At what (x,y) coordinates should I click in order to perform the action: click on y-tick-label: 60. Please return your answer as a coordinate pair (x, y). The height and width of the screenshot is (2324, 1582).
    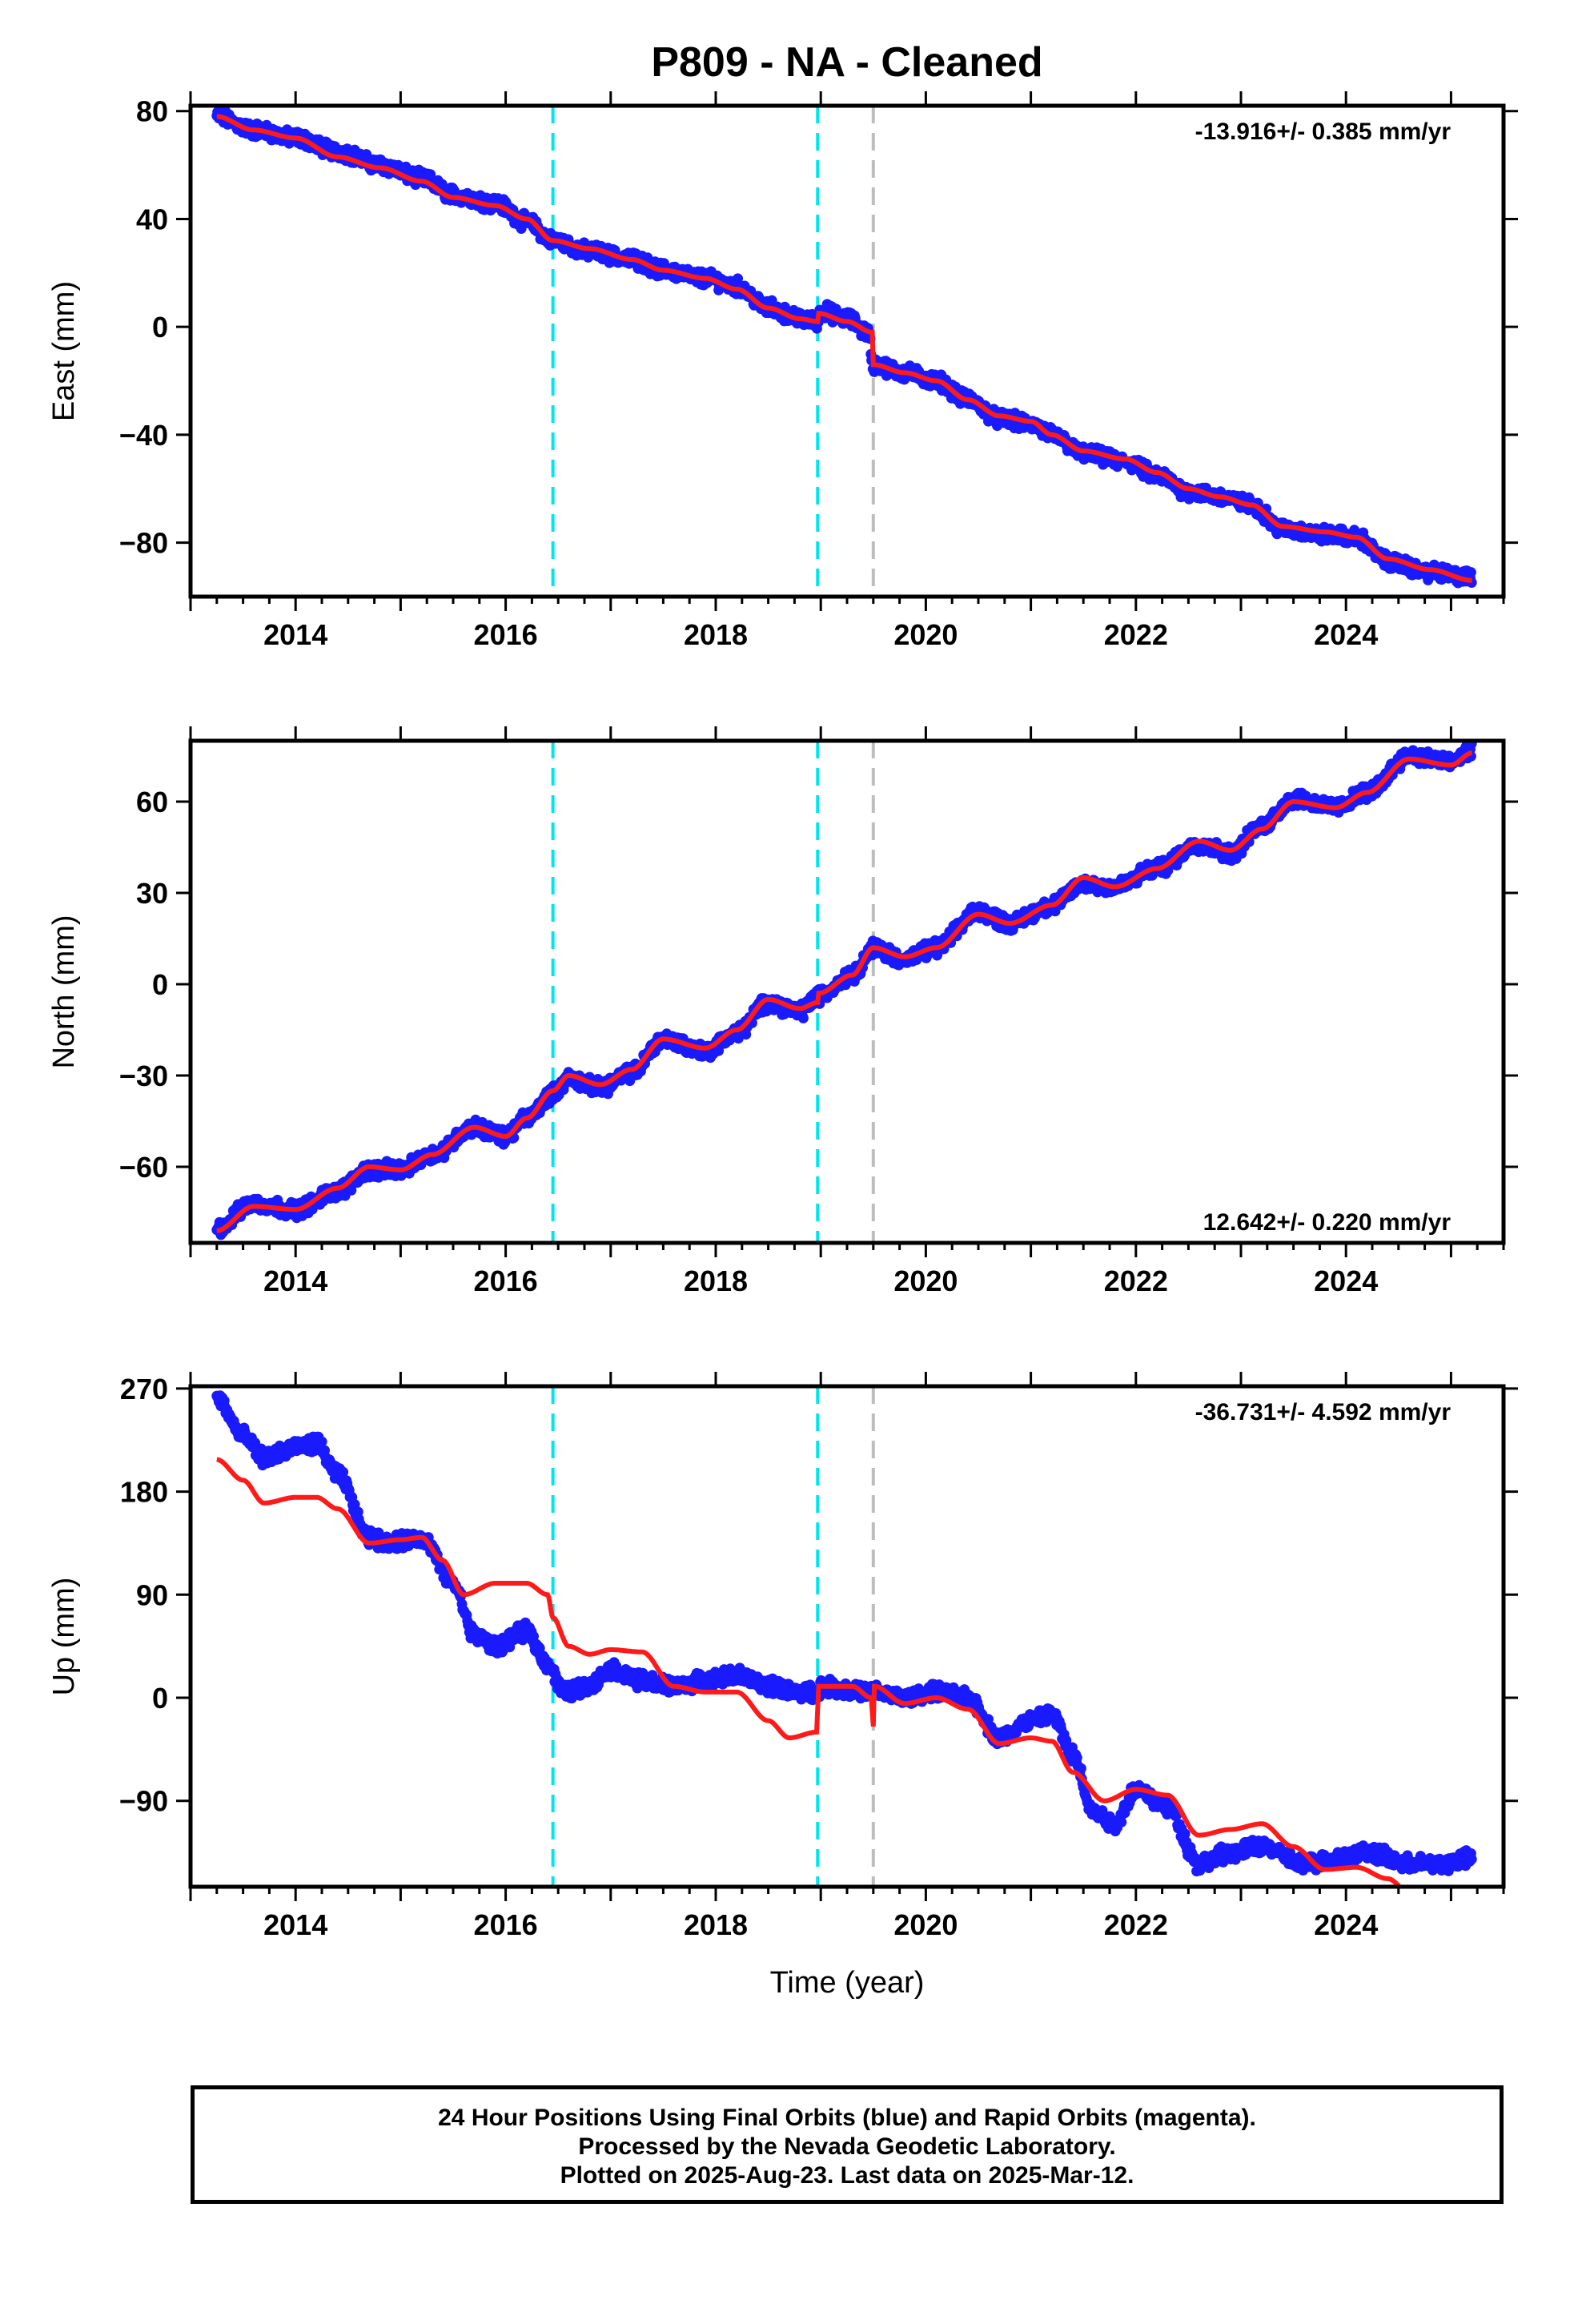
    Looking at the image, I should click on (152, 802).